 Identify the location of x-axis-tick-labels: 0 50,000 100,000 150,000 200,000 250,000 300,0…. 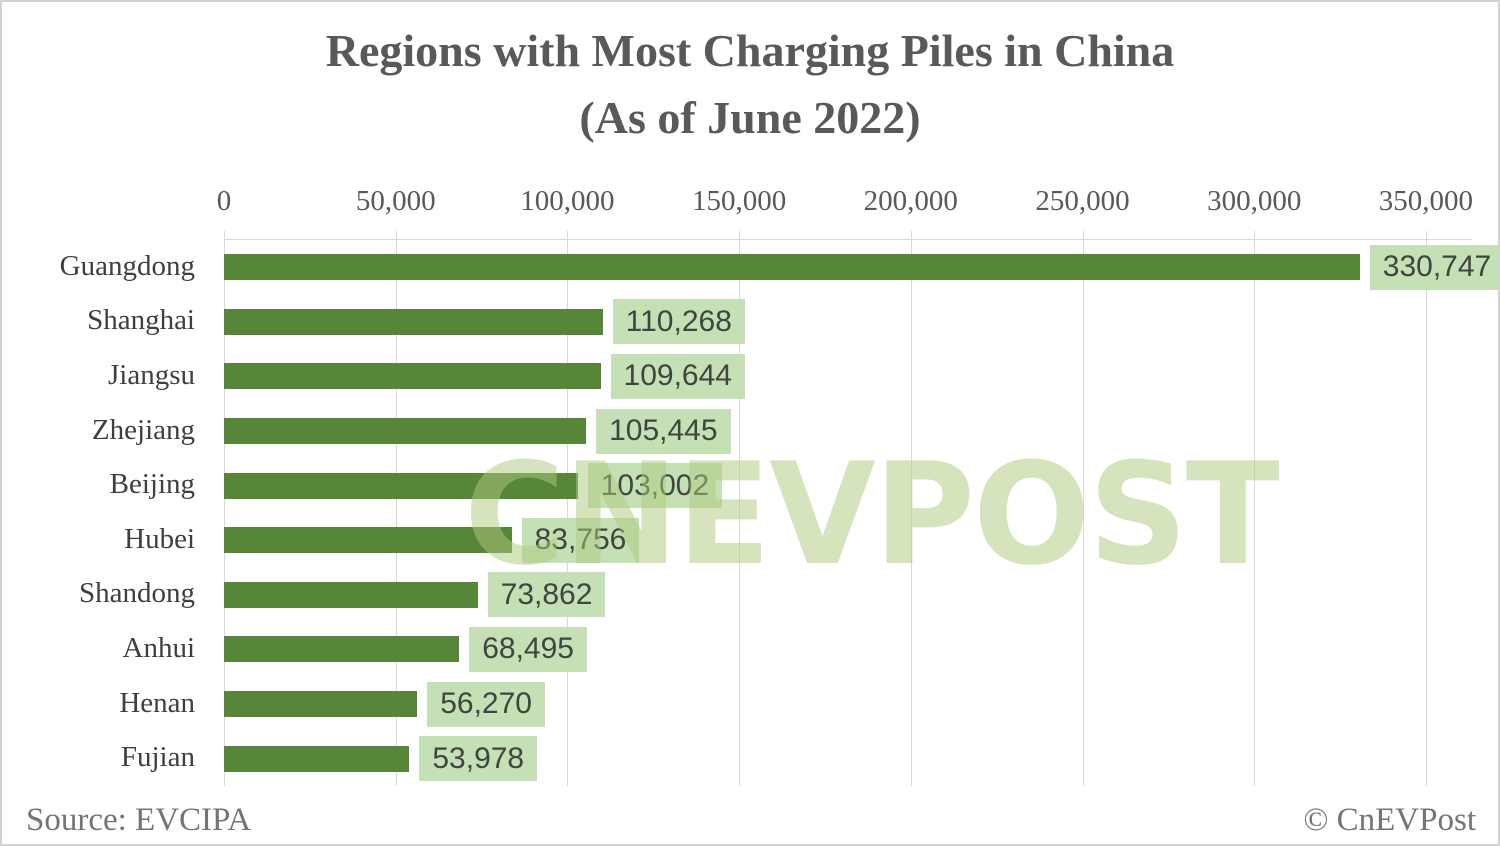
(750, 202).